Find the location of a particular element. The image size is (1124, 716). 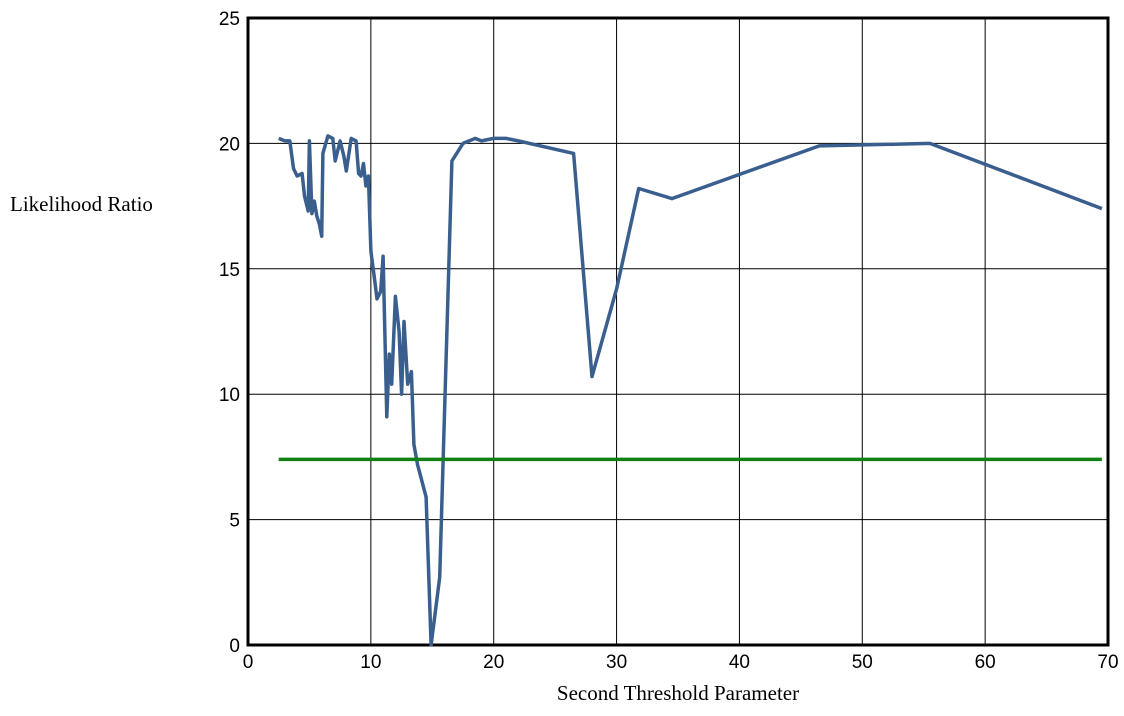

x-tick-label: 20 is located at coordinates (493, 662).